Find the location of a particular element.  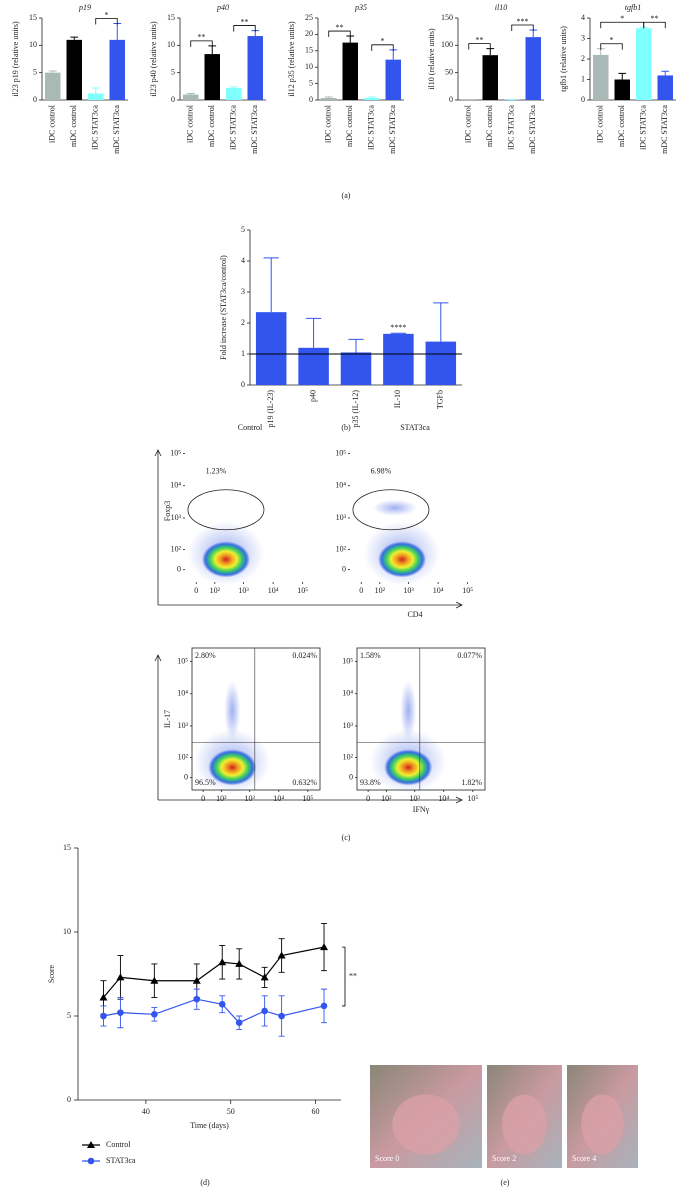

x-tick-label: 40 is located at coordinates (146, 1111).